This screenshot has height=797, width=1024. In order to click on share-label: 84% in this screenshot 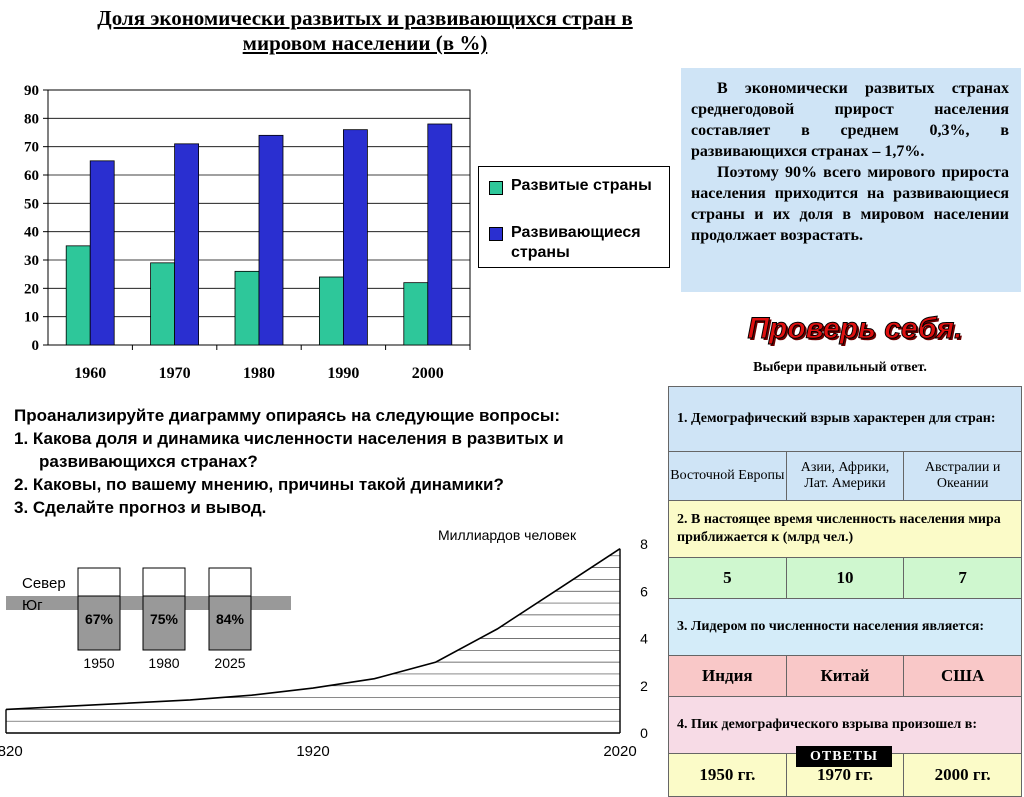, I will do `click(230, 619)`.